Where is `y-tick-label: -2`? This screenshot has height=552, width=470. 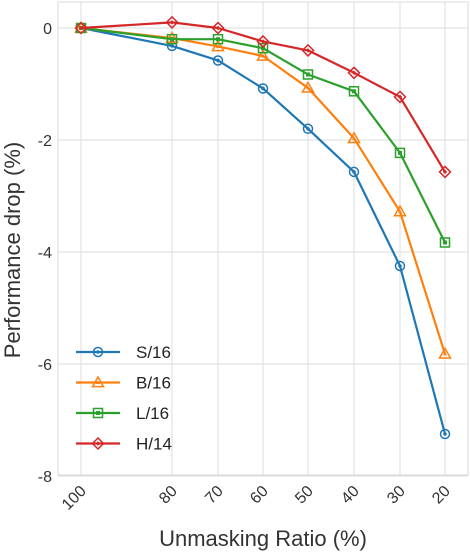
y-tick-label: -2 is located at coordinates (45, 141).